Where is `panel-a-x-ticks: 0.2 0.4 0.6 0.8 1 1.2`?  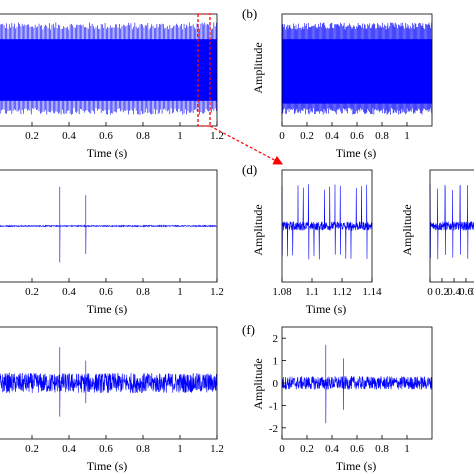
panel-a-x-ticks: 0.2 0.4 0.6 0.8 1 1.2 is located at coordinates (124, 132).